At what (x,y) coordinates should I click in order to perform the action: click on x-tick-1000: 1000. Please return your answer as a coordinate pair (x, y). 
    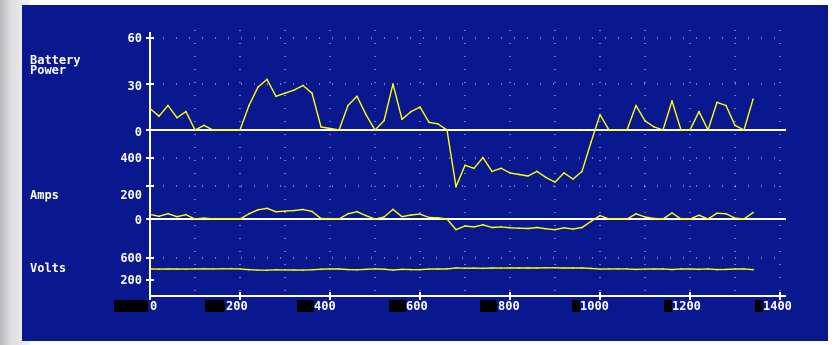
    Looking at the image, I should click on (594, 306).